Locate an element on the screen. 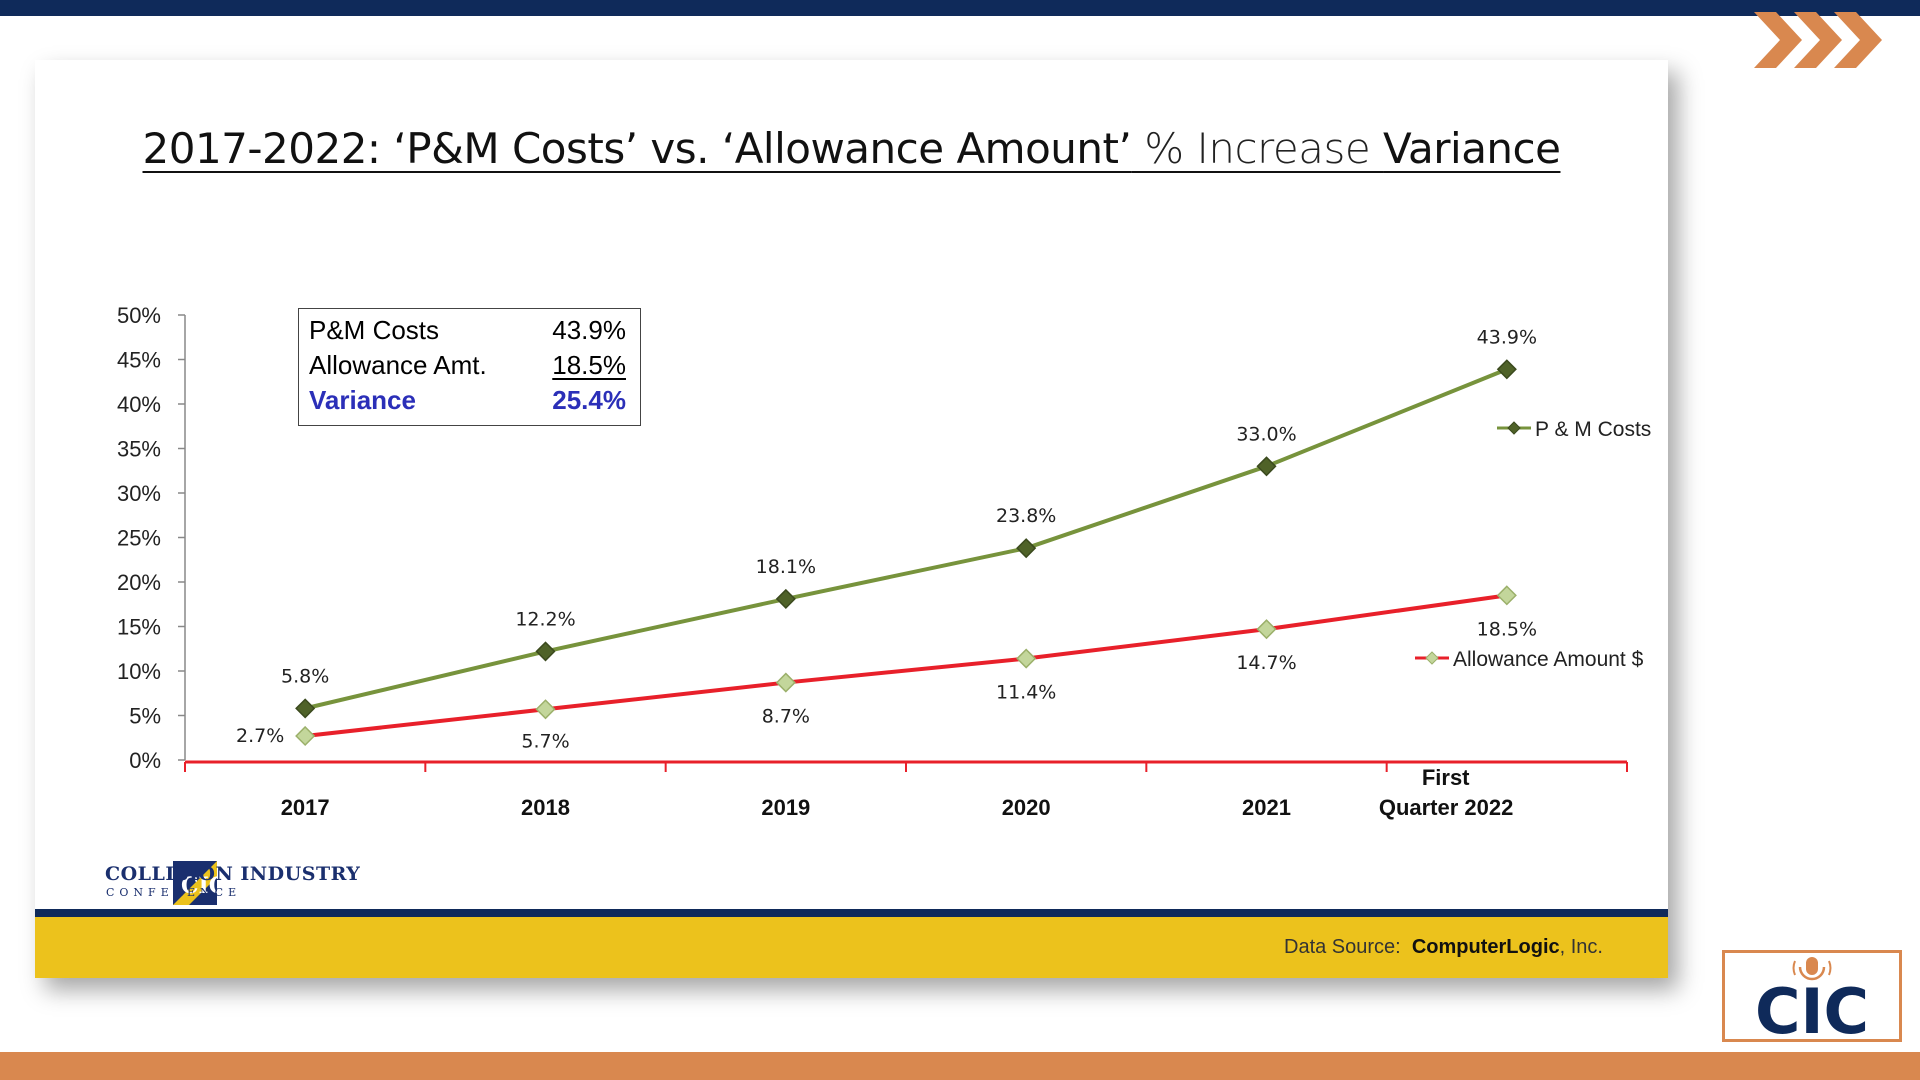 This screenshot has height=1080, width=1920. org-subtitle: CONFERENCE is located at coordinates (174, 892).